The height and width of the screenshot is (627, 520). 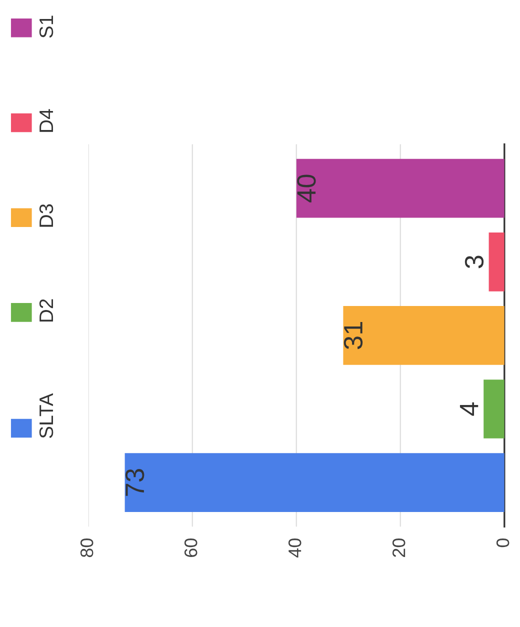 What do you see at coordinates (87, 548) in the screenshot?
I see `x-tick-label: 80` at bounding box center [87, 548].